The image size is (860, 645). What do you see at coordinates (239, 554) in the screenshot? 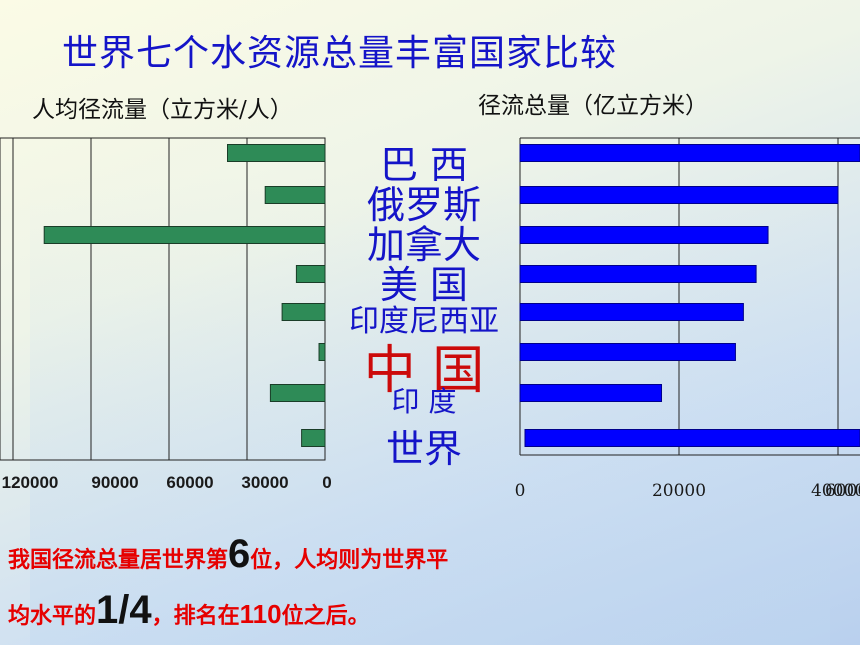
I see `note-rank-number: 6` at bounding box center [239, 554].